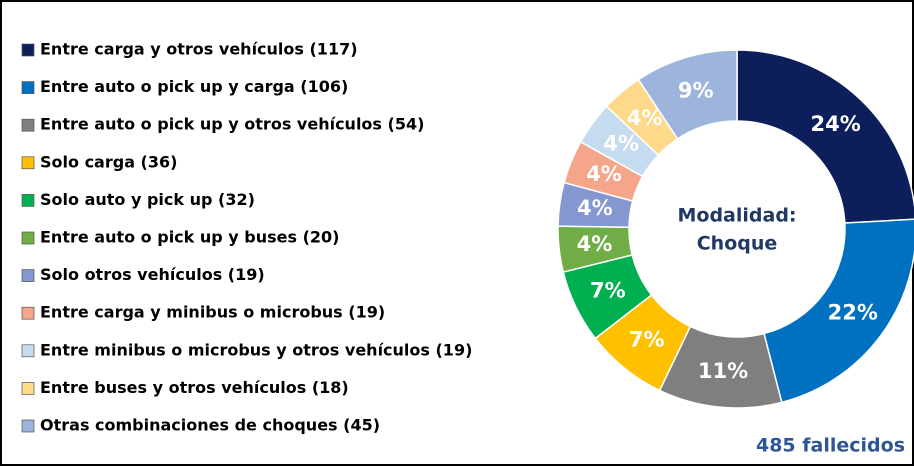  Describe the element at coordinates (737, 244) in the screenshot. I see `center-label: Choque` at that location.